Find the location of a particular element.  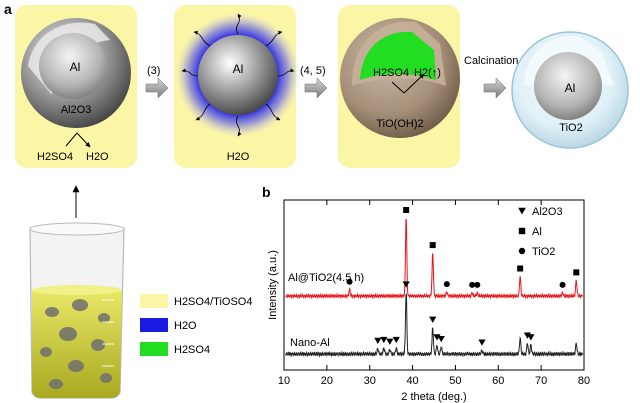

step4-al-core is located at coordinates (568, 86).